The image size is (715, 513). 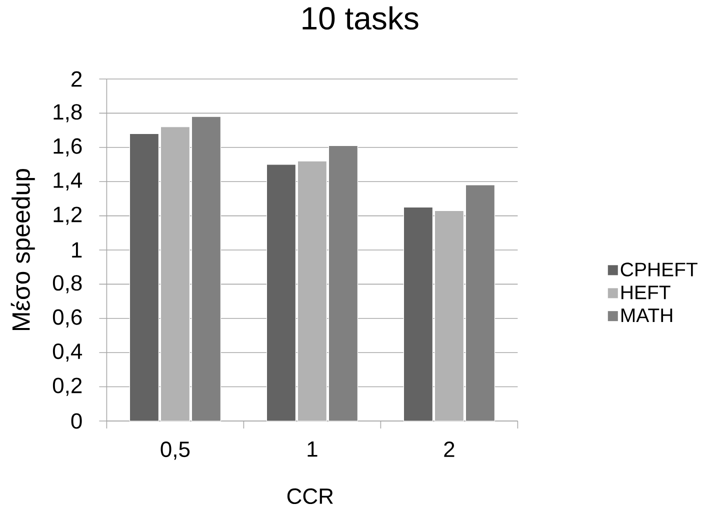 I want to click on x-tick-label: 2, so click(x=449, y=449).